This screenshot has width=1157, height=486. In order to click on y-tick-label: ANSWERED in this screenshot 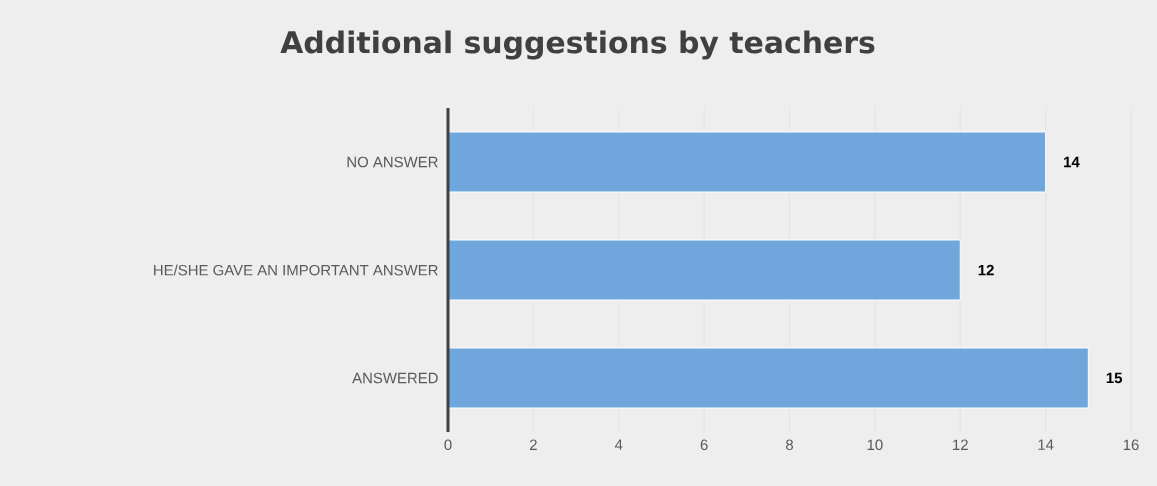, I will do `click(395, 378)`.